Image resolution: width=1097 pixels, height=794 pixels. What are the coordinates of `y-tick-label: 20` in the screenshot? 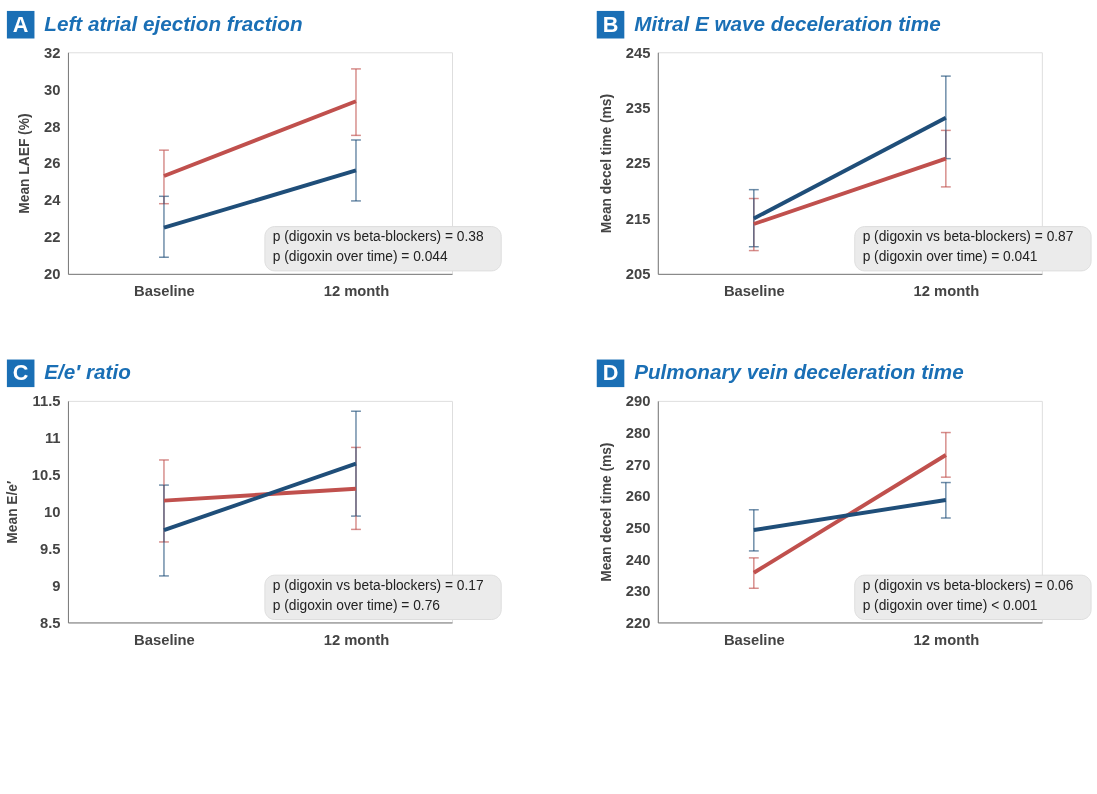 It's located at (52, 274).